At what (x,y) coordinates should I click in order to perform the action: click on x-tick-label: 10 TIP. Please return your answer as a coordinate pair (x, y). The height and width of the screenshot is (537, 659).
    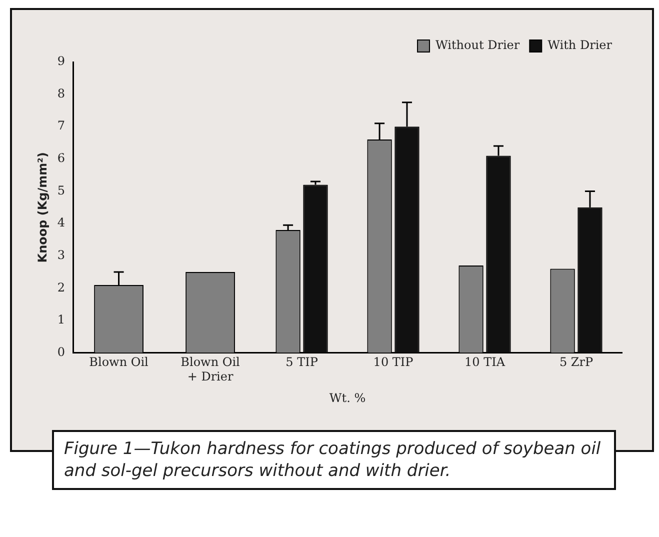
    Looking at the image, I should click on (393, 362).